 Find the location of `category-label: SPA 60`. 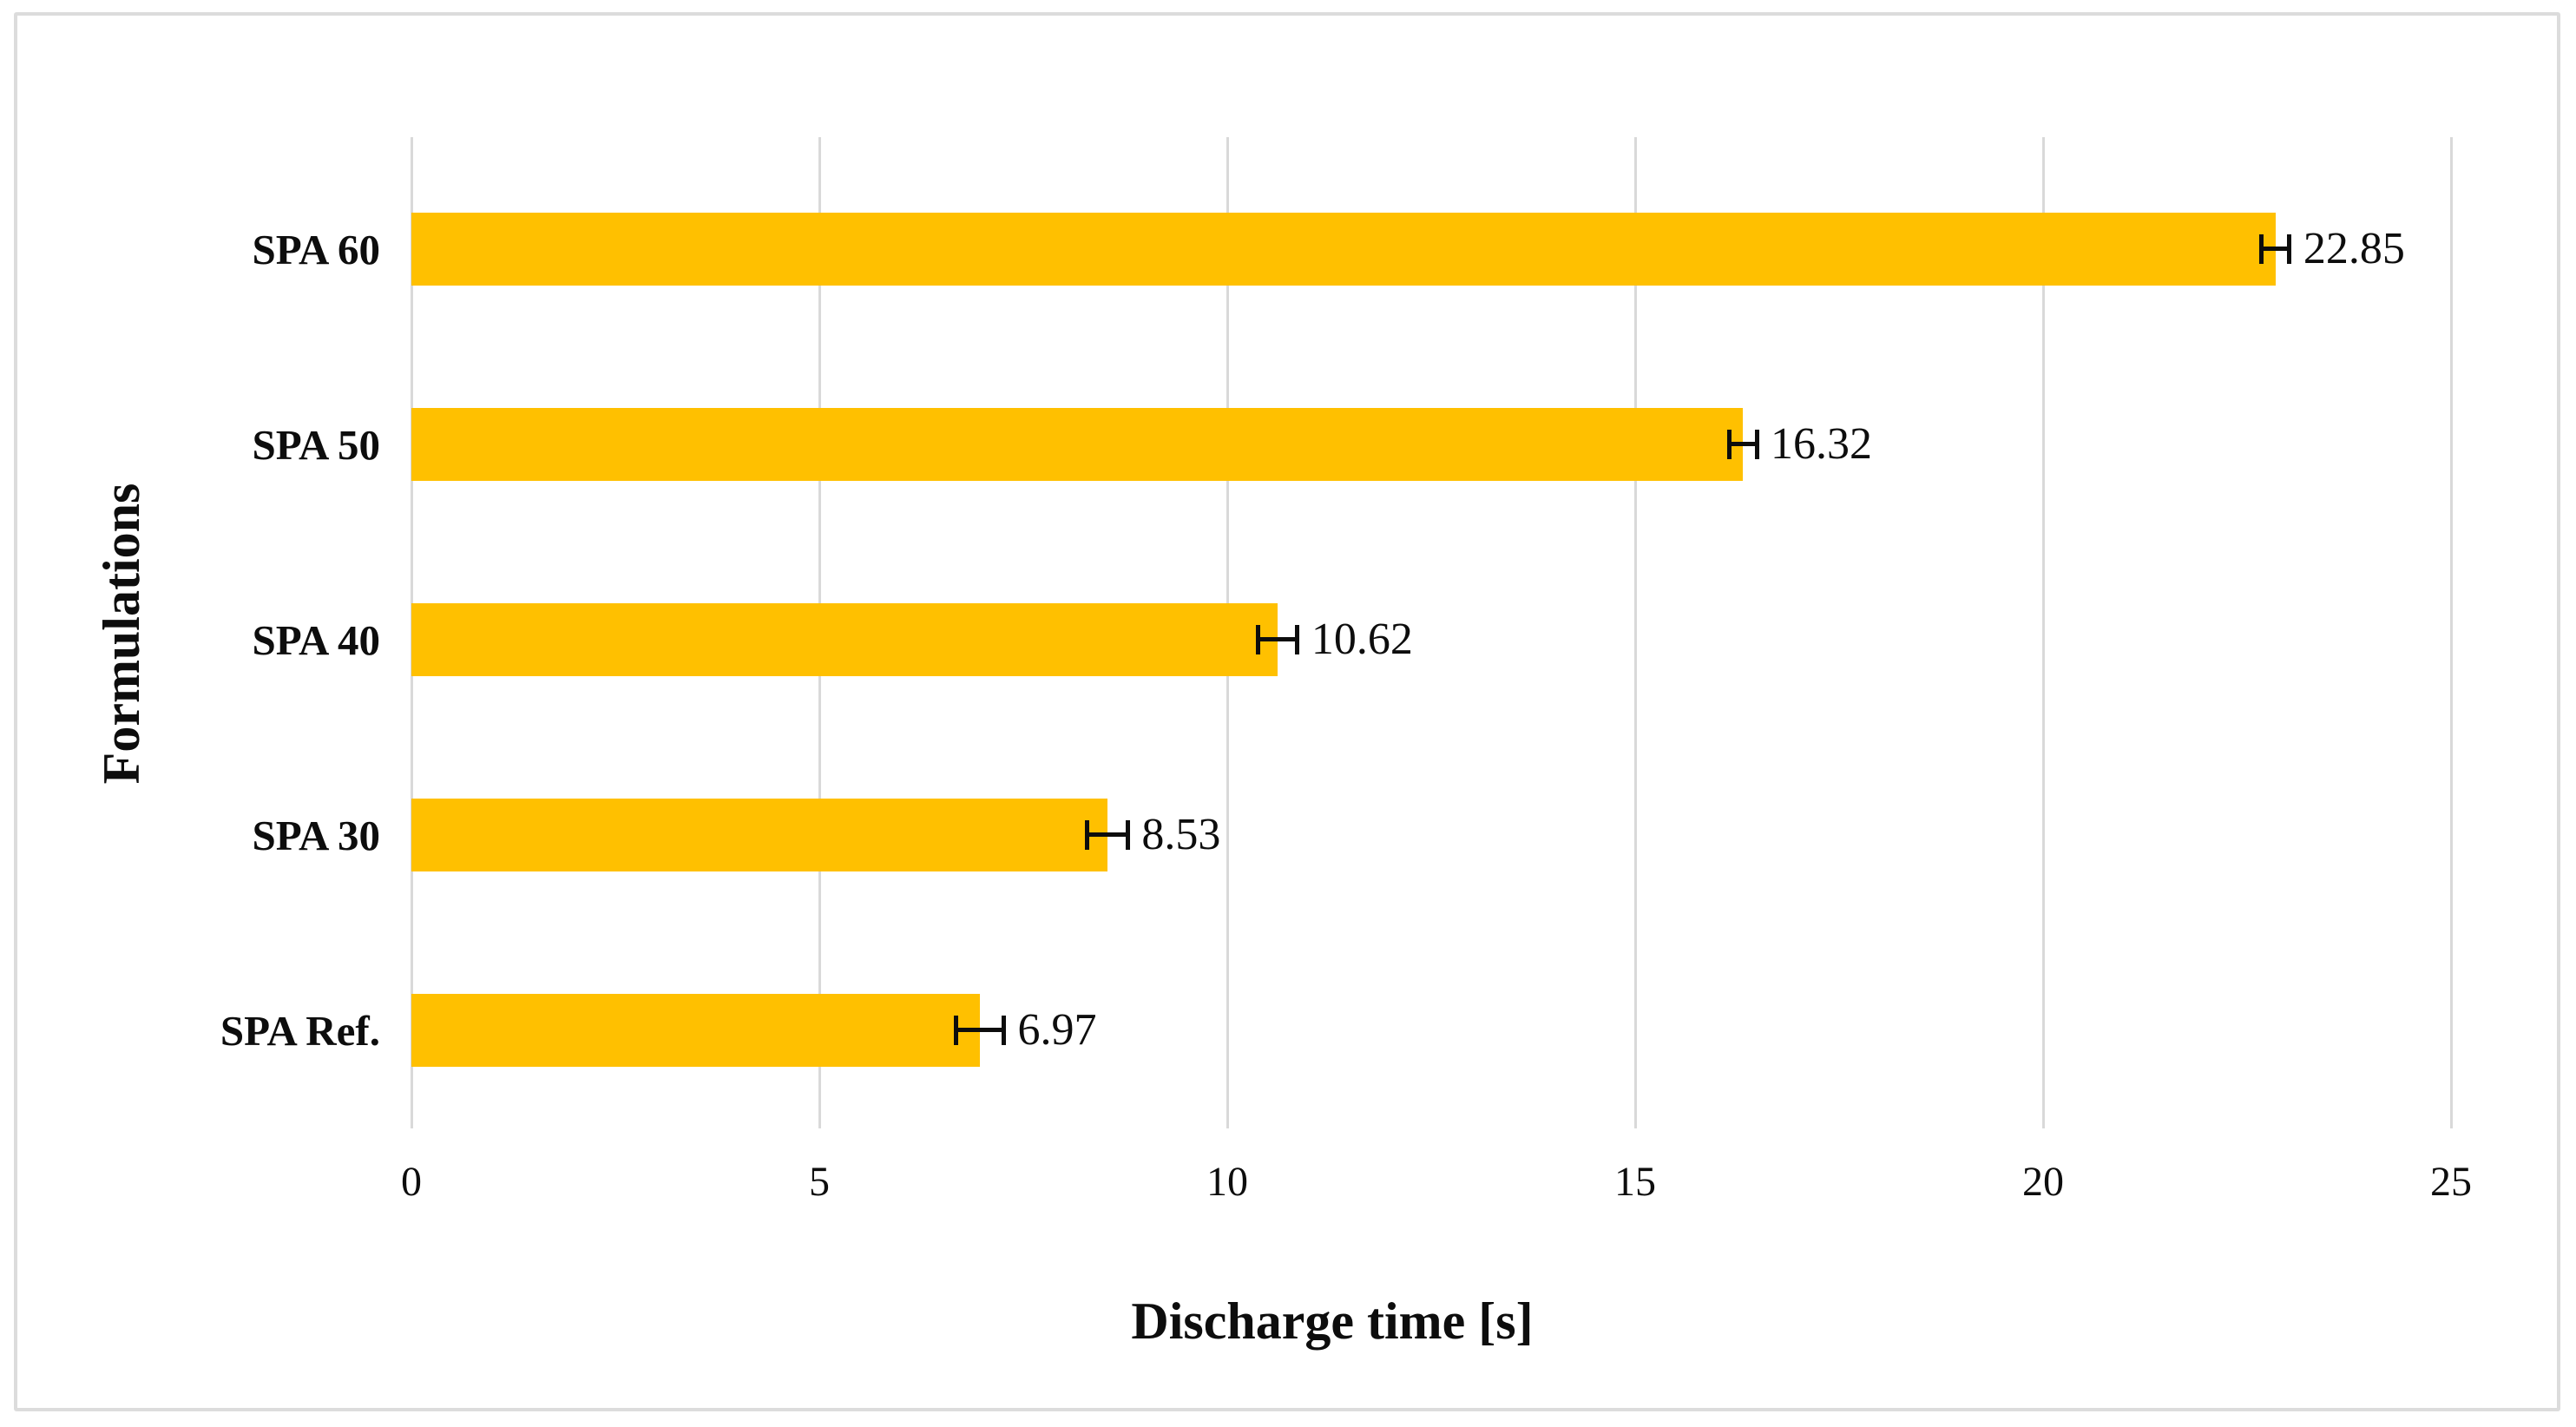

category-label: SPA 60 is located at coordinates (316, 249).